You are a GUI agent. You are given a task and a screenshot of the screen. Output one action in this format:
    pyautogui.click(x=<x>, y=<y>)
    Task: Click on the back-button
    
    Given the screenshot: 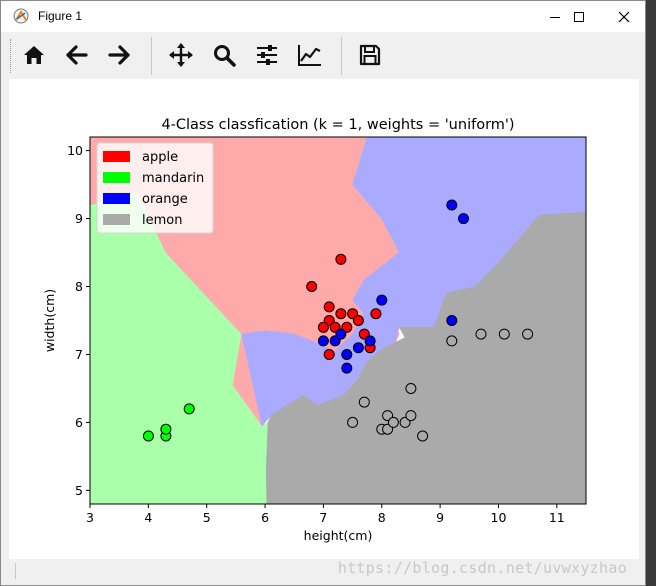 What is the action you would take?
    pyautogui.click(x=77, y=55)
    